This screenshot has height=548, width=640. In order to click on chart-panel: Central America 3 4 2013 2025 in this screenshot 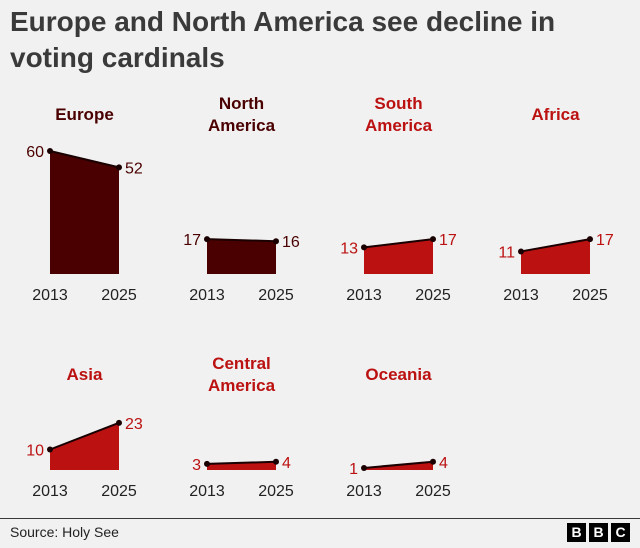, I will do `click(241, 427)`.